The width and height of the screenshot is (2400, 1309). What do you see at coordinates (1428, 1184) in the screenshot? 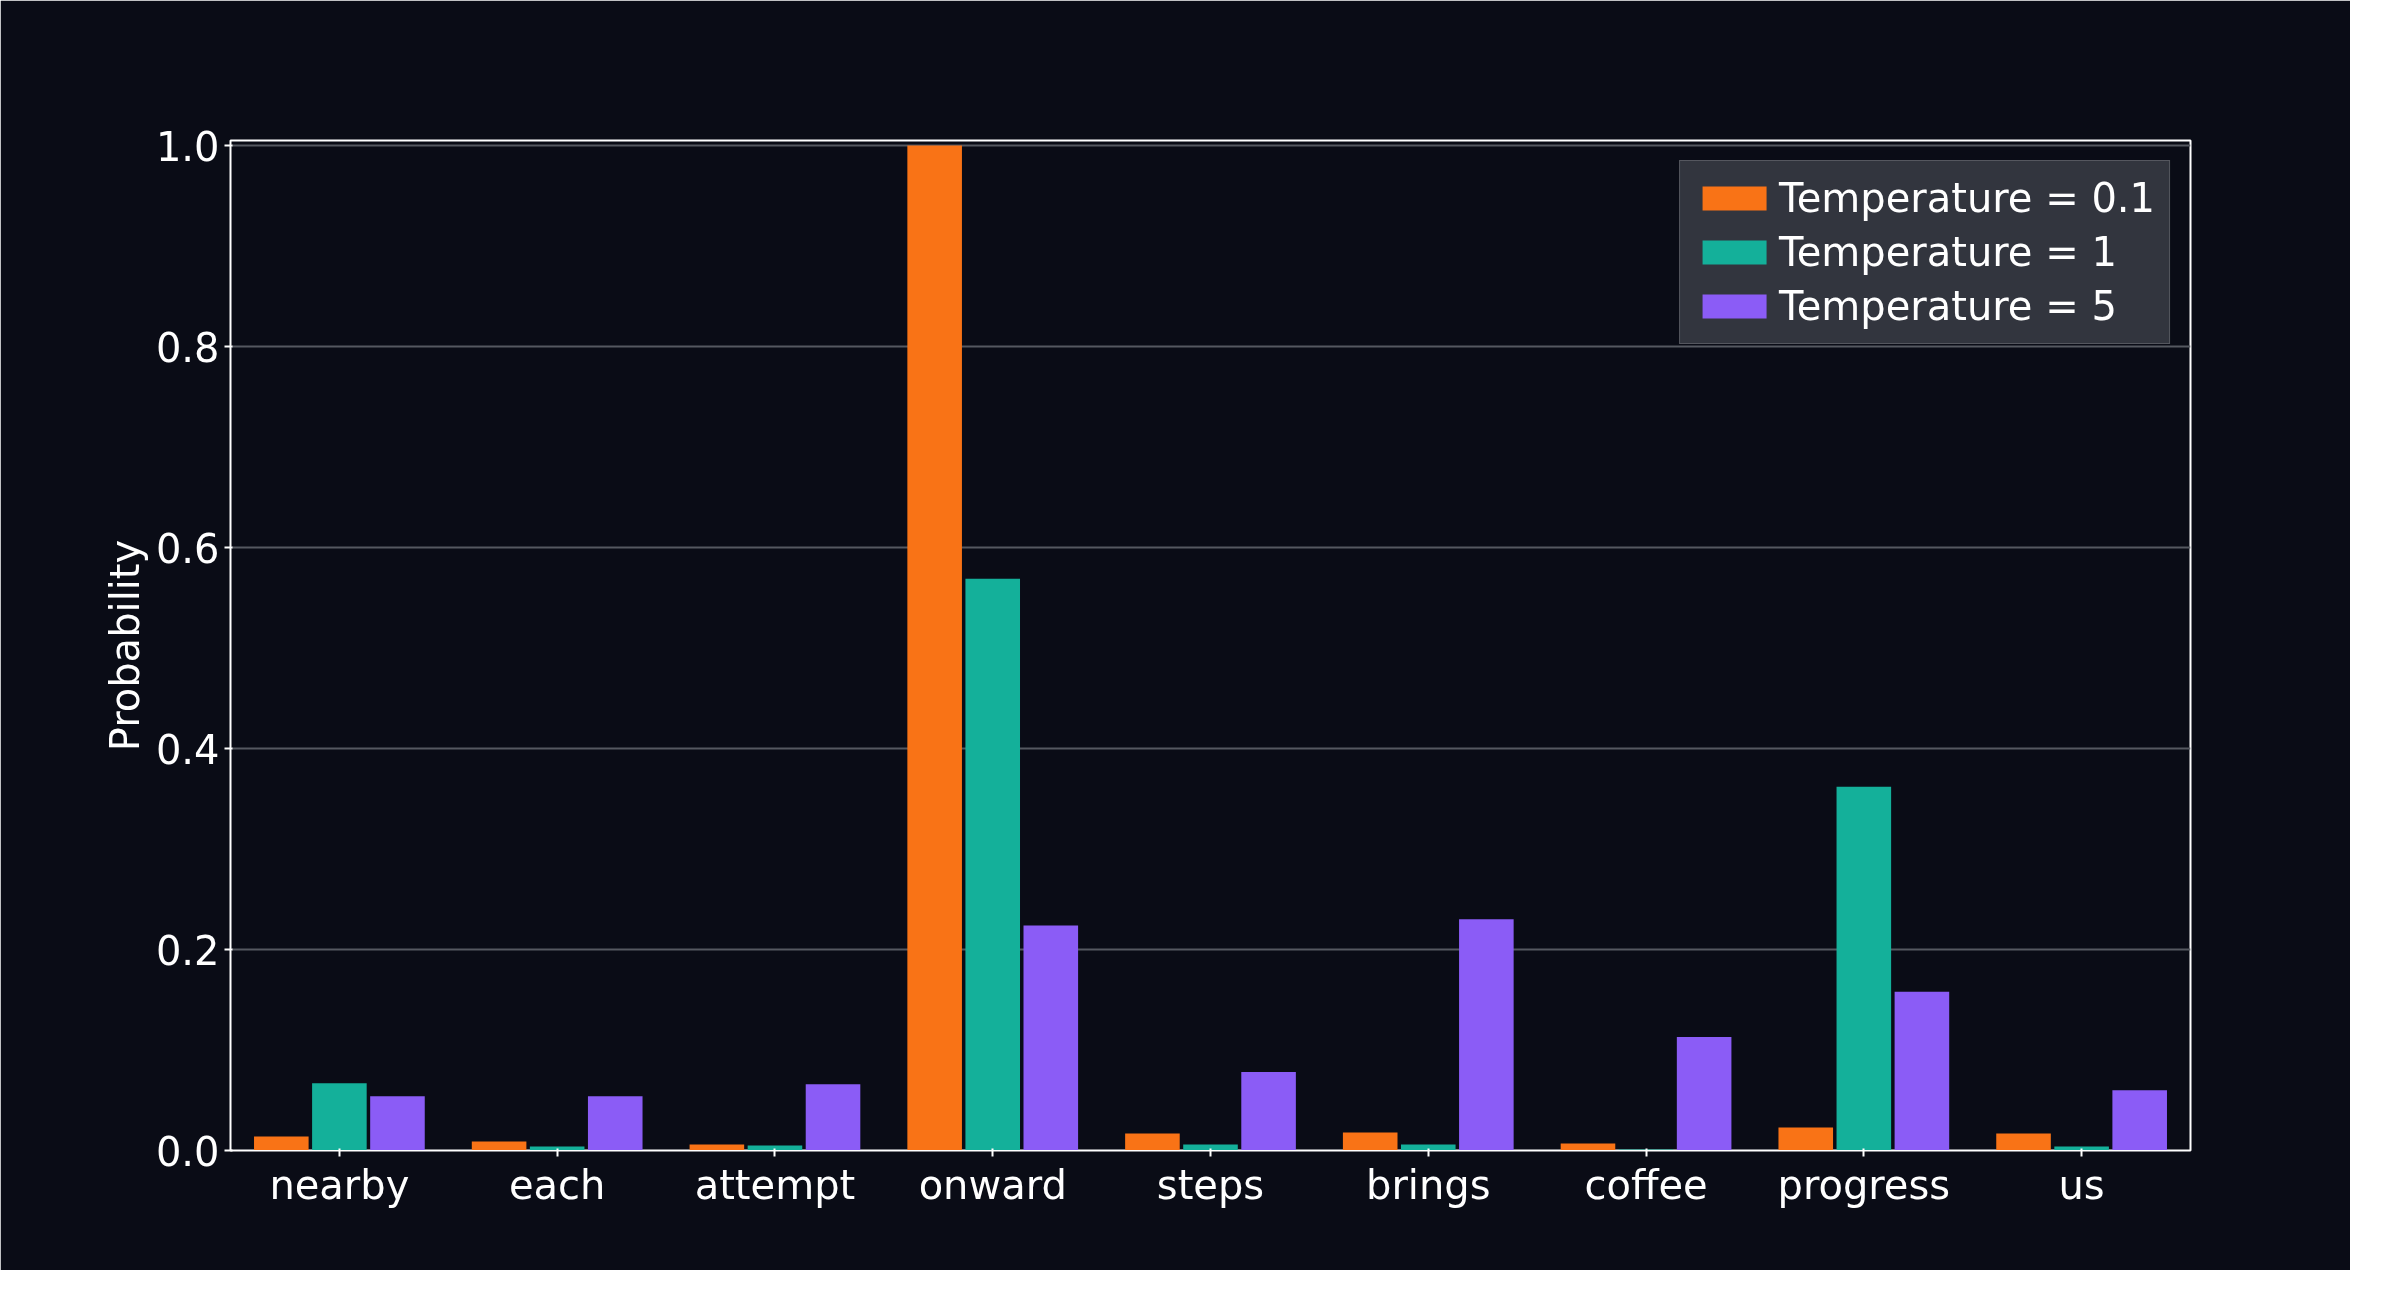
I see `x-tick-label: brings` at bounding box center [1428, 1184].